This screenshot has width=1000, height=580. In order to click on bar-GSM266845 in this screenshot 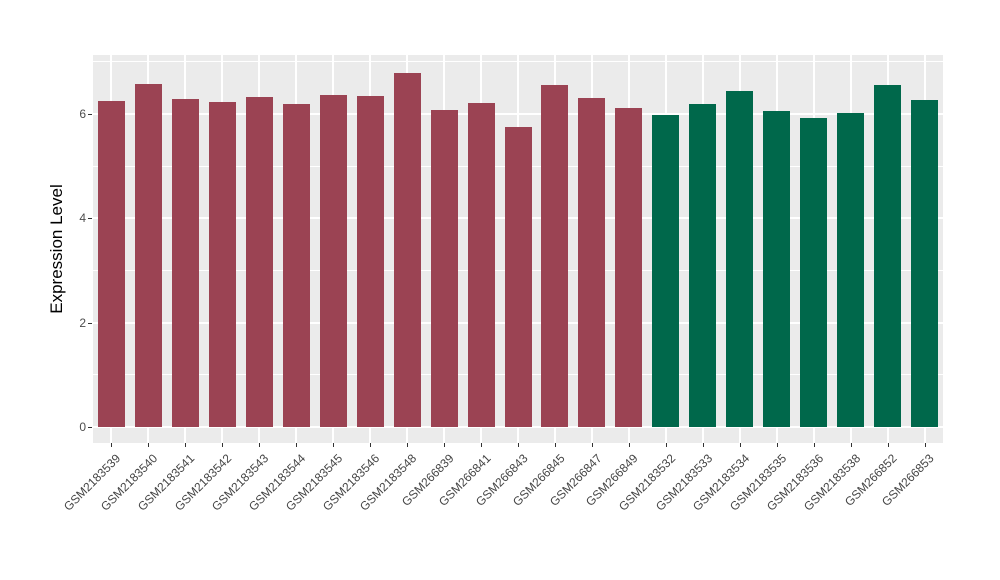, I will do `click(555, 256)`.